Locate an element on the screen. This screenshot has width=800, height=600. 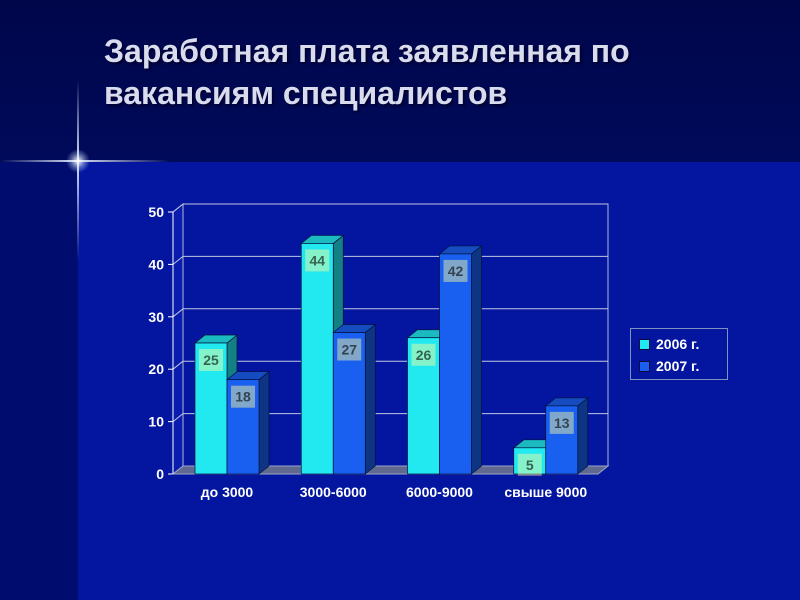
chart-side-wall is located at coordinates (178, 339).